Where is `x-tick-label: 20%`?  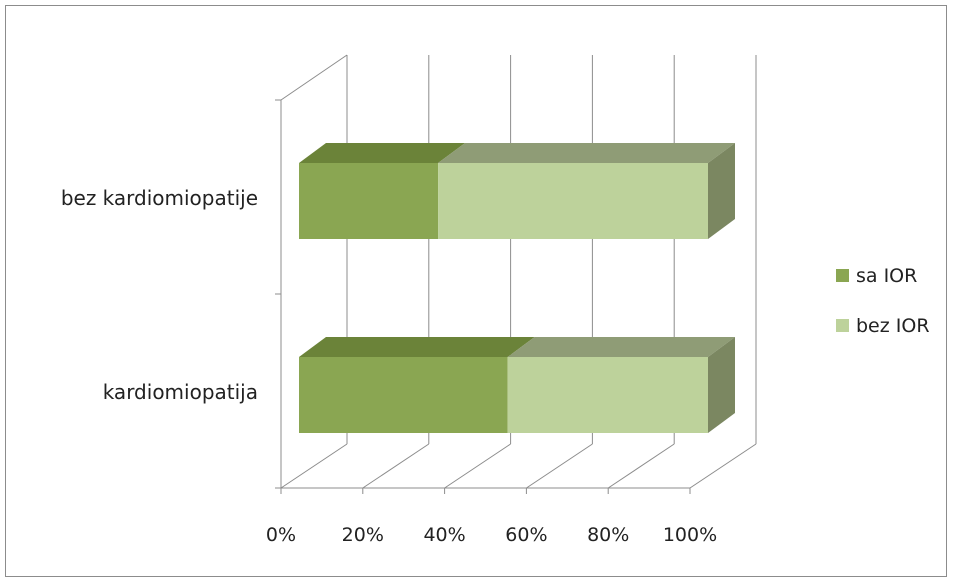
x-tick-label: 20% is located at coordinates (363, 535).